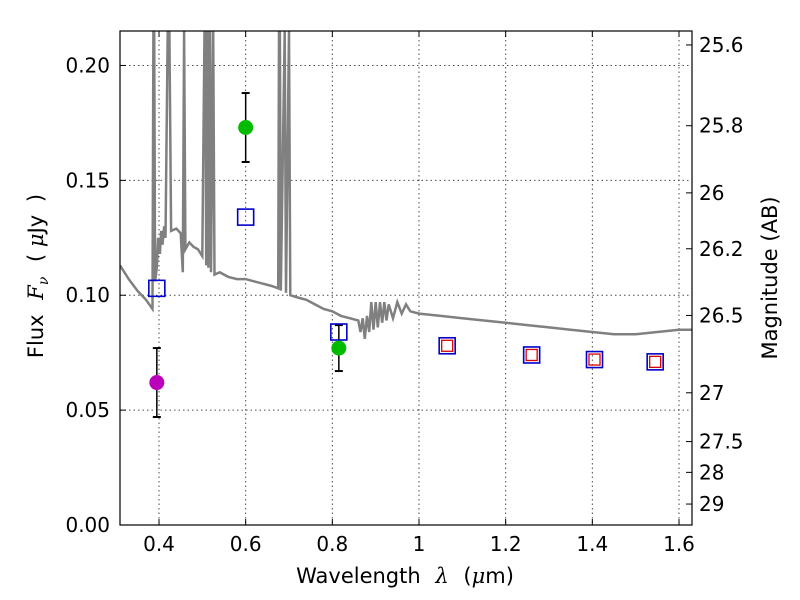 Image resolution: width=800 pixels, height=600 pixels. Describe the element at coordinates (679, 544) in the screenshot. I see `x-tick-label: 1.6` at that location.